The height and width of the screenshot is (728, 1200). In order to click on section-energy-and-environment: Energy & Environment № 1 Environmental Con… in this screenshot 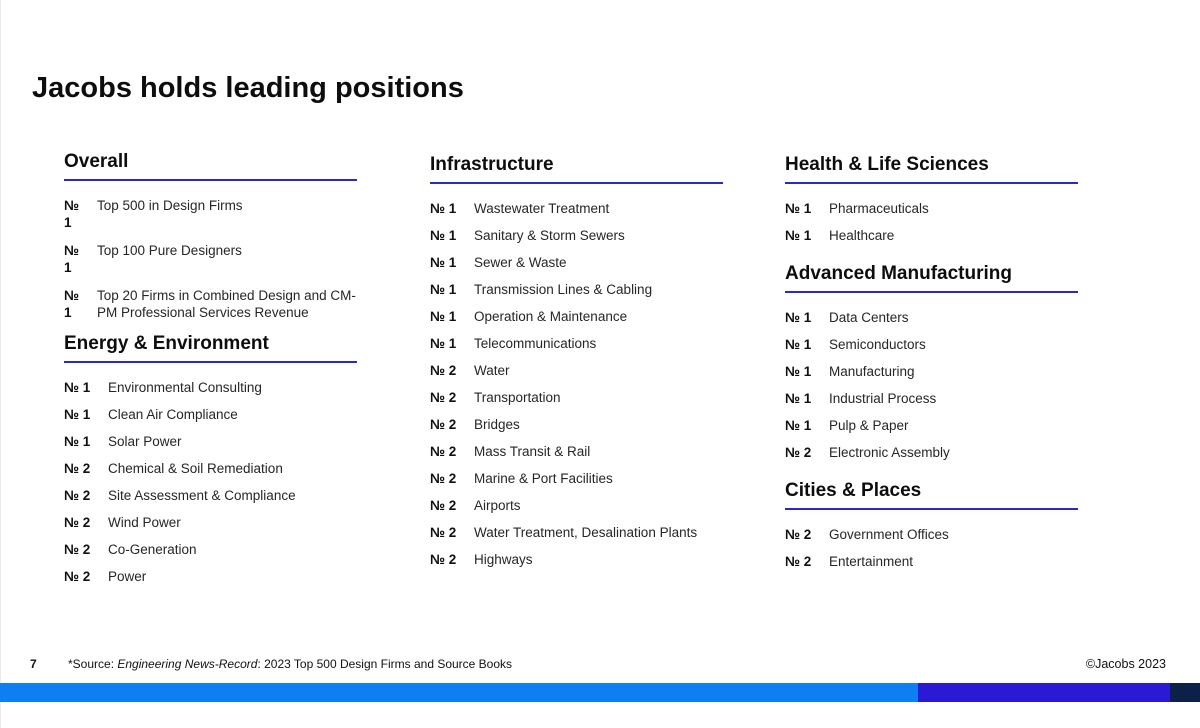, I will do `click(210, 458)`.